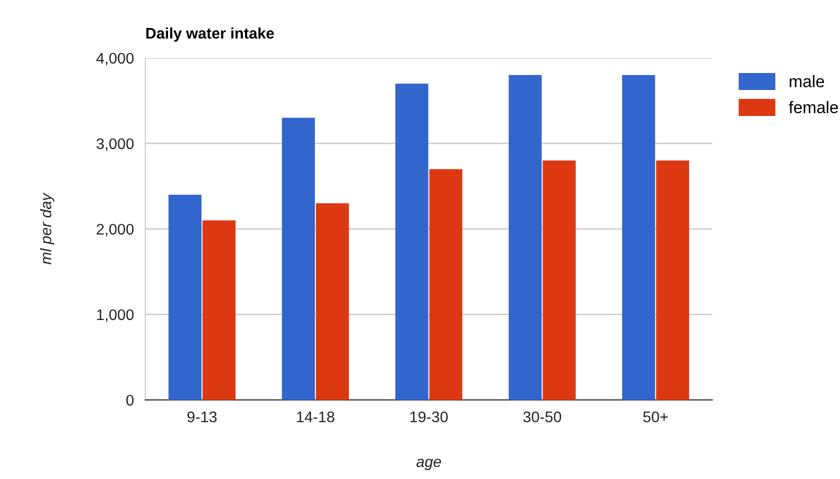  What do you see at coordinates (47, 228) in the screenshot?
I see `y-axis-title: ml per day` at bounding box center [47, 228].